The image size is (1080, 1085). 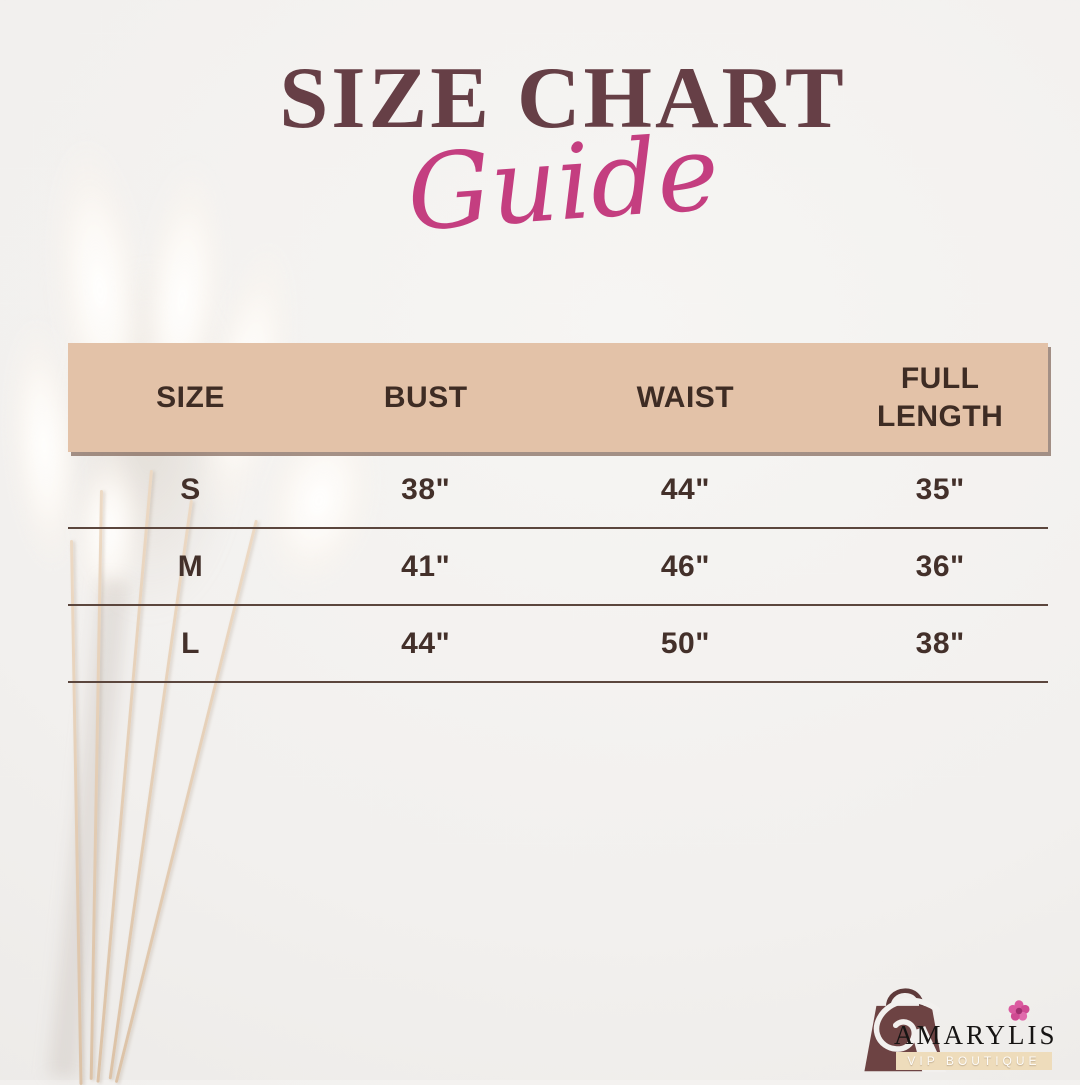 I want to click on cell-size: S, so click(x=190, y=489).